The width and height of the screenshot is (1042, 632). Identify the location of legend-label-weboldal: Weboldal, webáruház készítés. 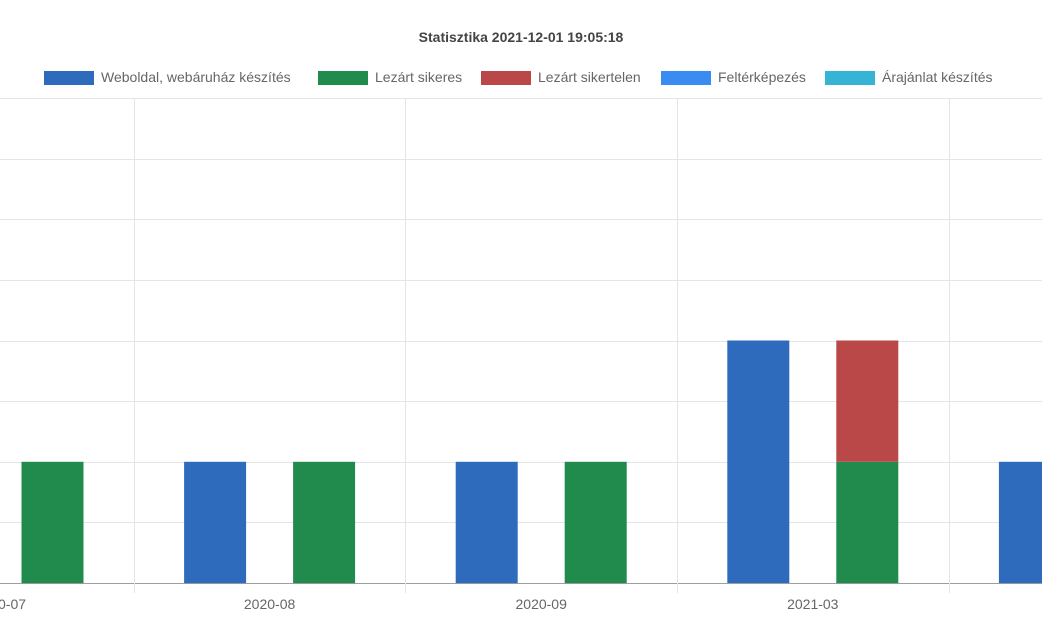
(196, 77).